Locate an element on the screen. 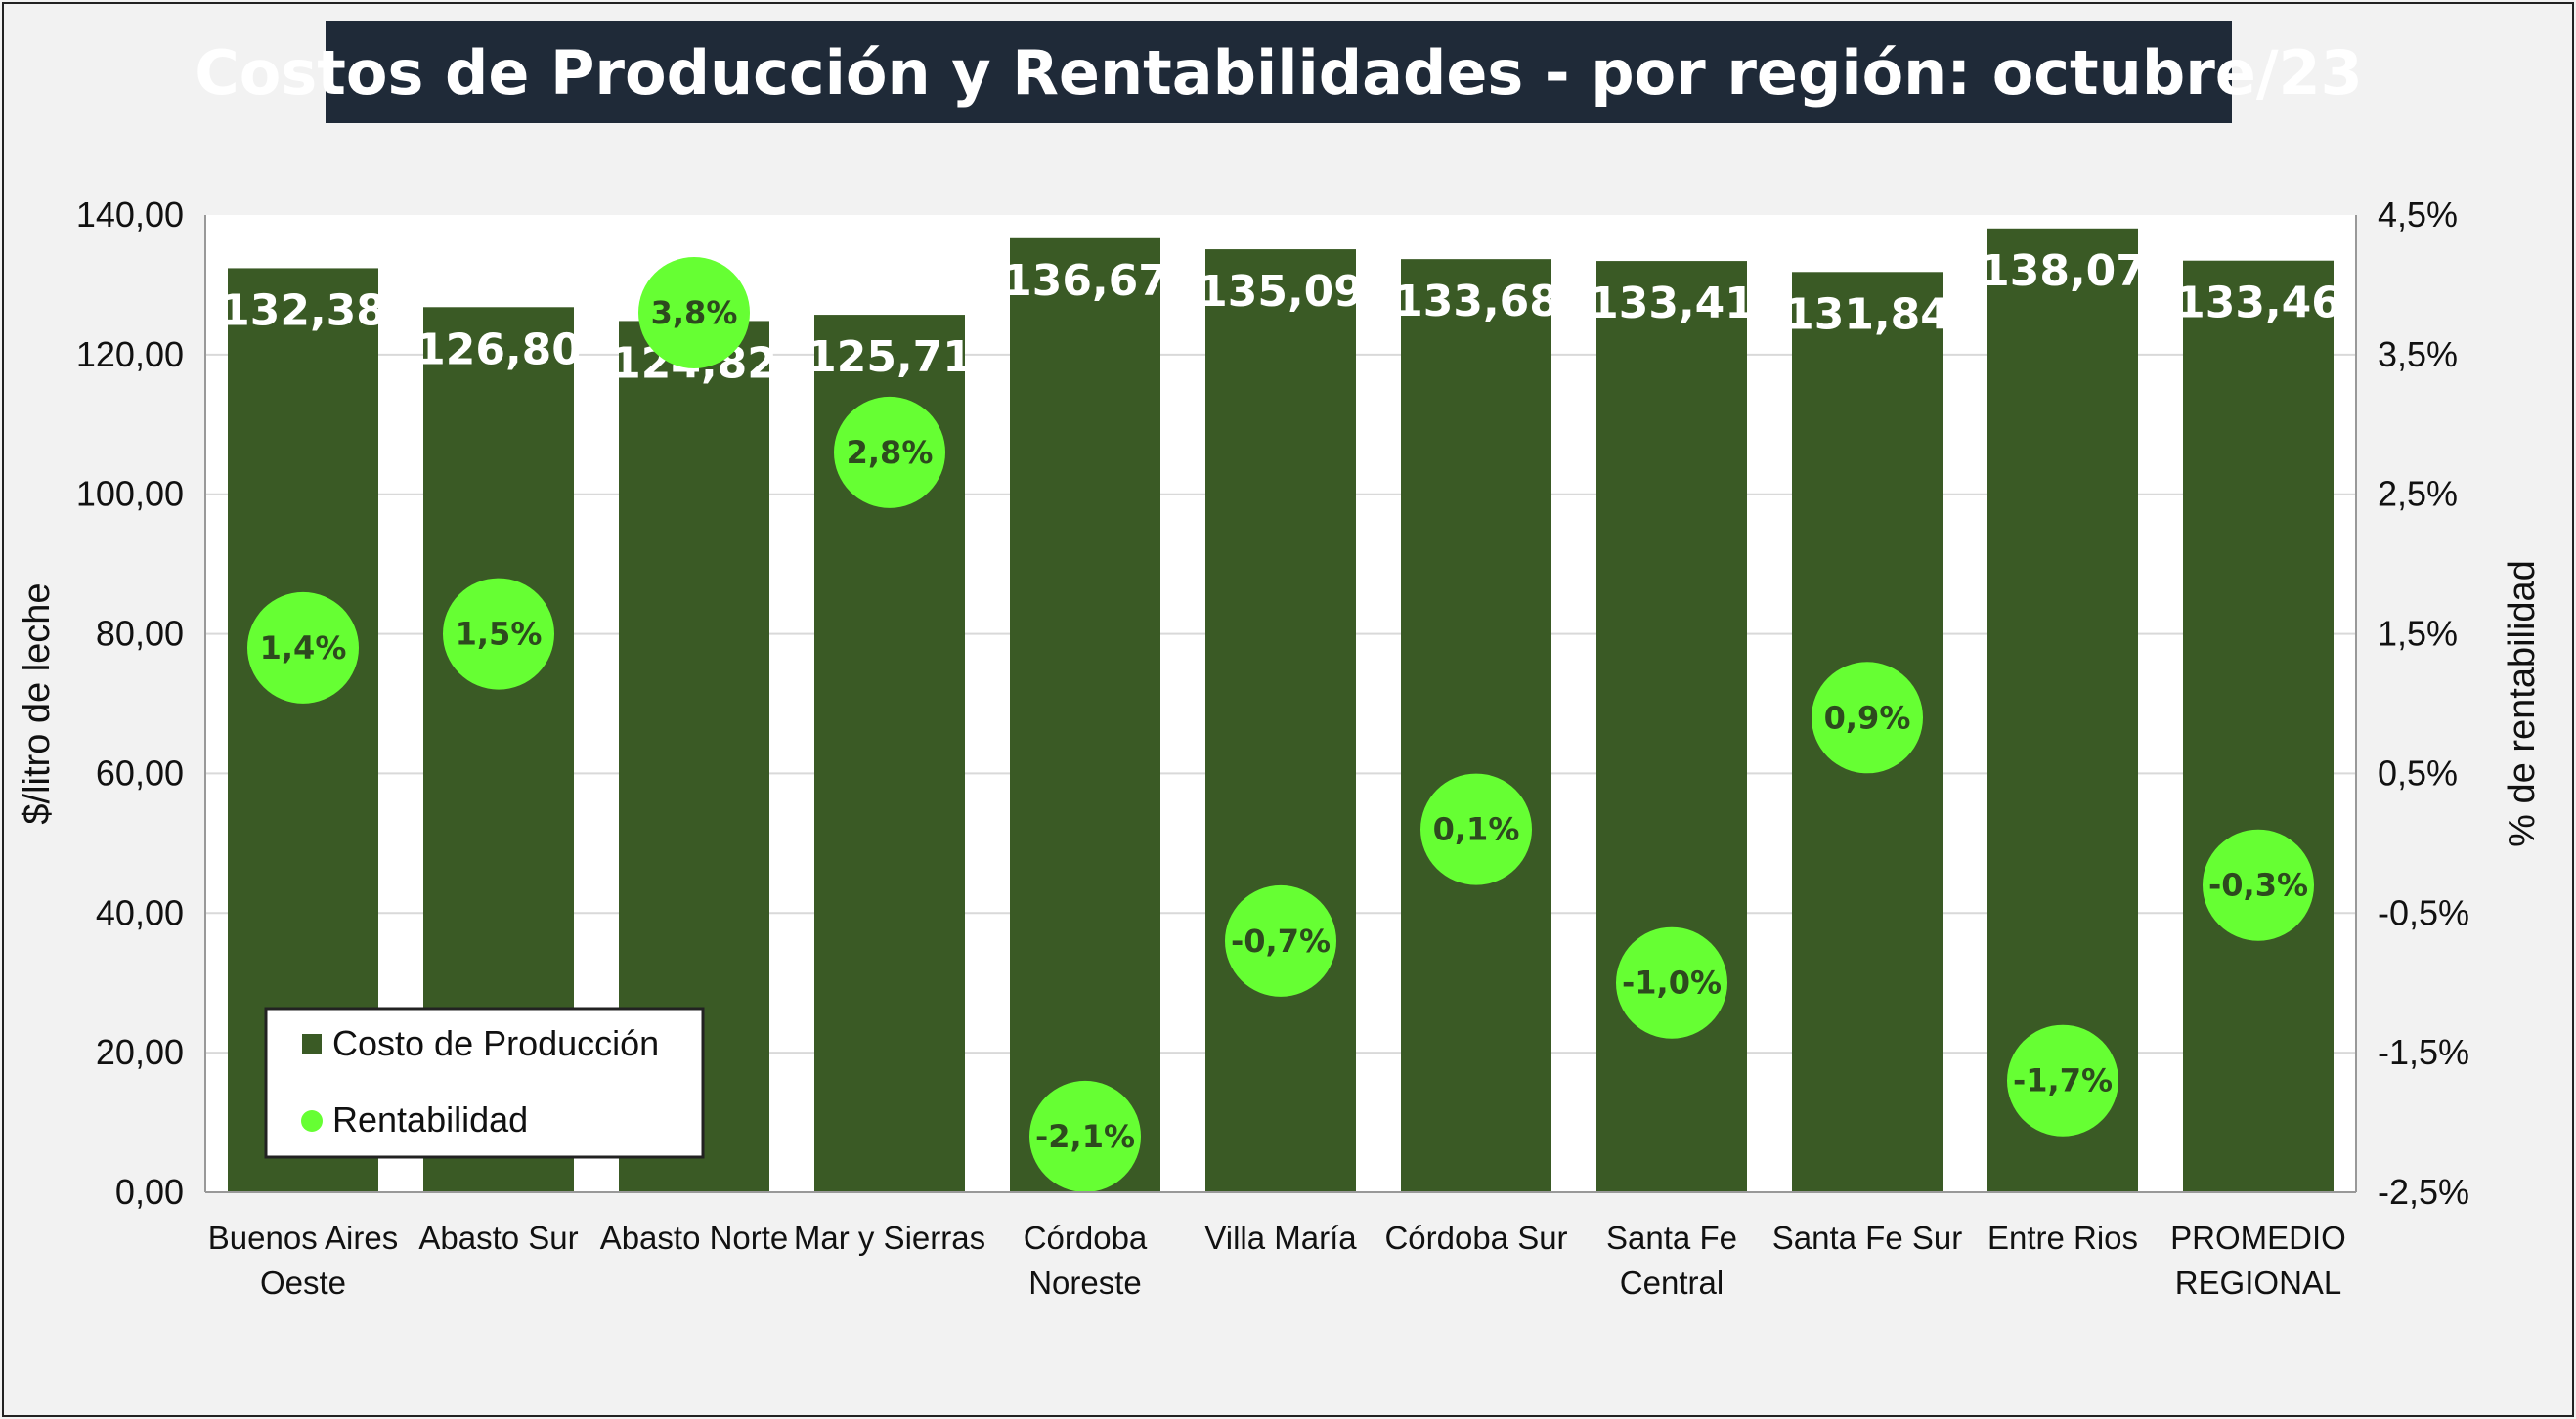 The image size is (2576, 1419). dot-value-label: 3,8% is located at coordinates (694, 312).